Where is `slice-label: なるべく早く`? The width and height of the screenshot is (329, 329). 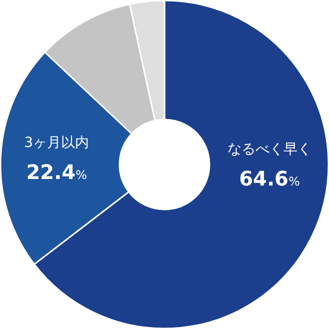 slice-label: なるべく早く is located at coordinates (269, 149).